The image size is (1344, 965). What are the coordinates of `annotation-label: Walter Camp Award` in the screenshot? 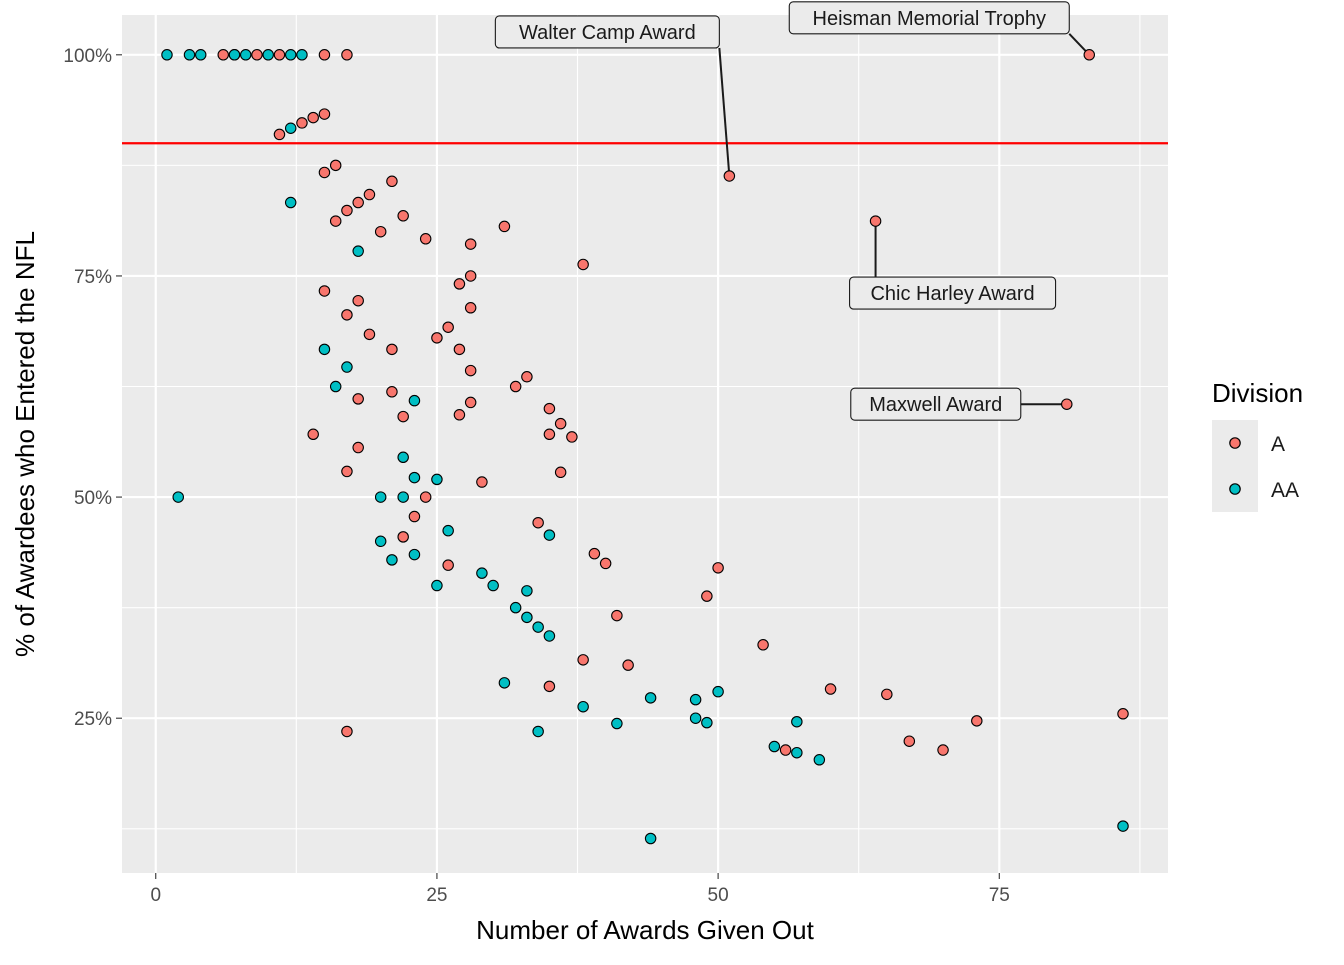 It's located at (607, 33).